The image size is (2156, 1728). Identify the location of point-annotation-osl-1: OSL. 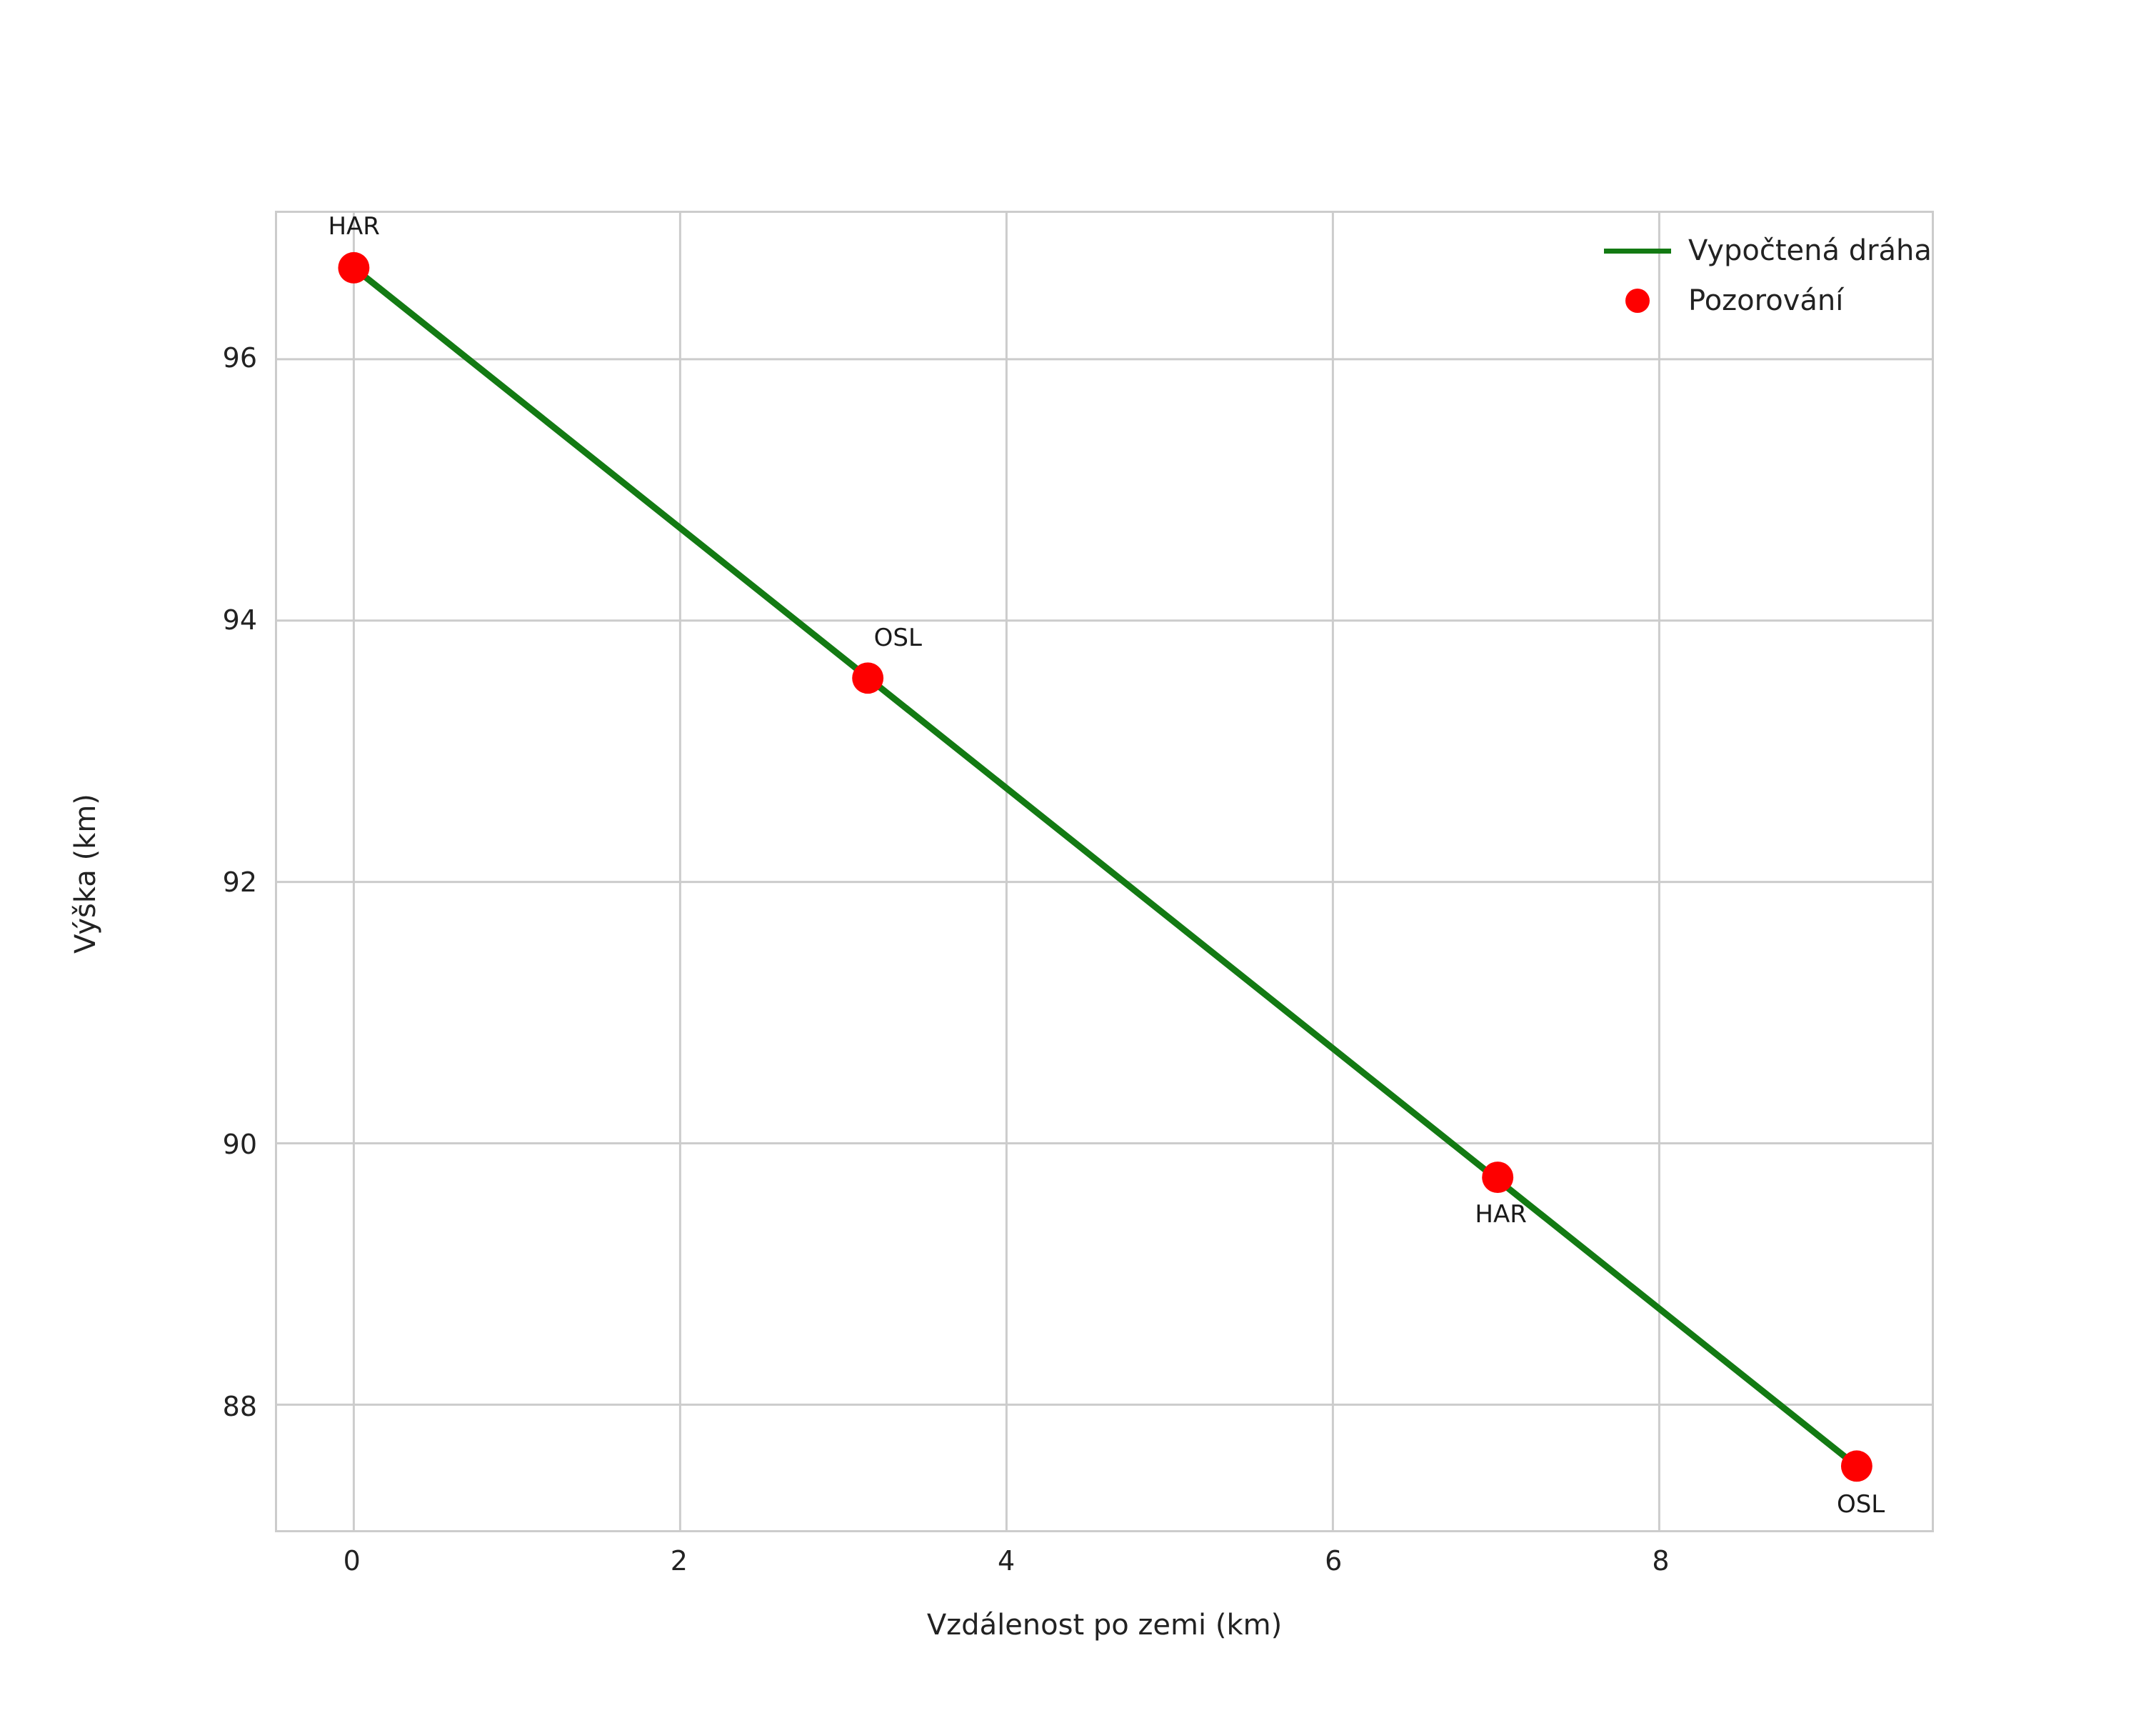
(897, 638).